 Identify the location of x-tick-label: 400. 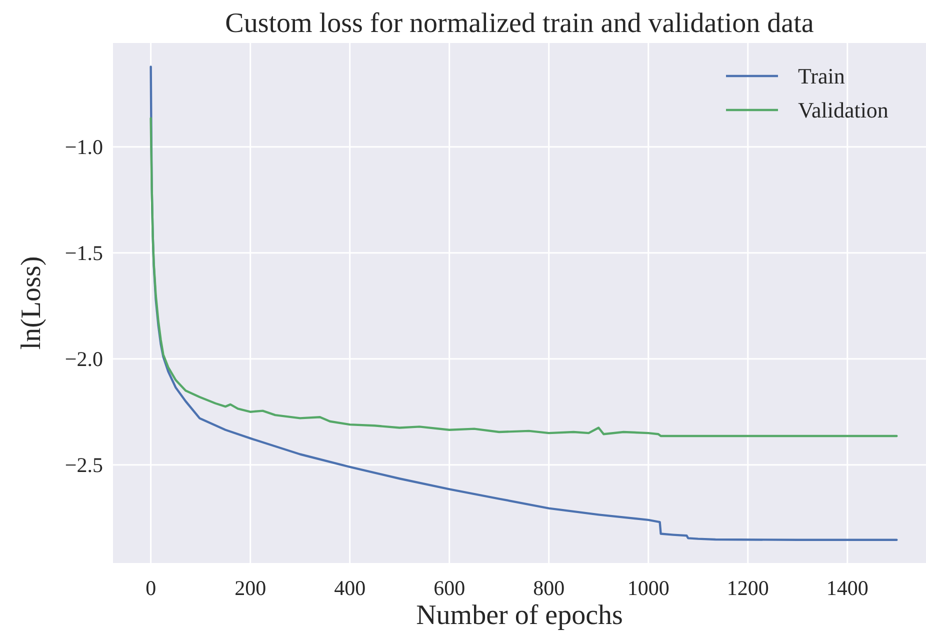
(350, 588).